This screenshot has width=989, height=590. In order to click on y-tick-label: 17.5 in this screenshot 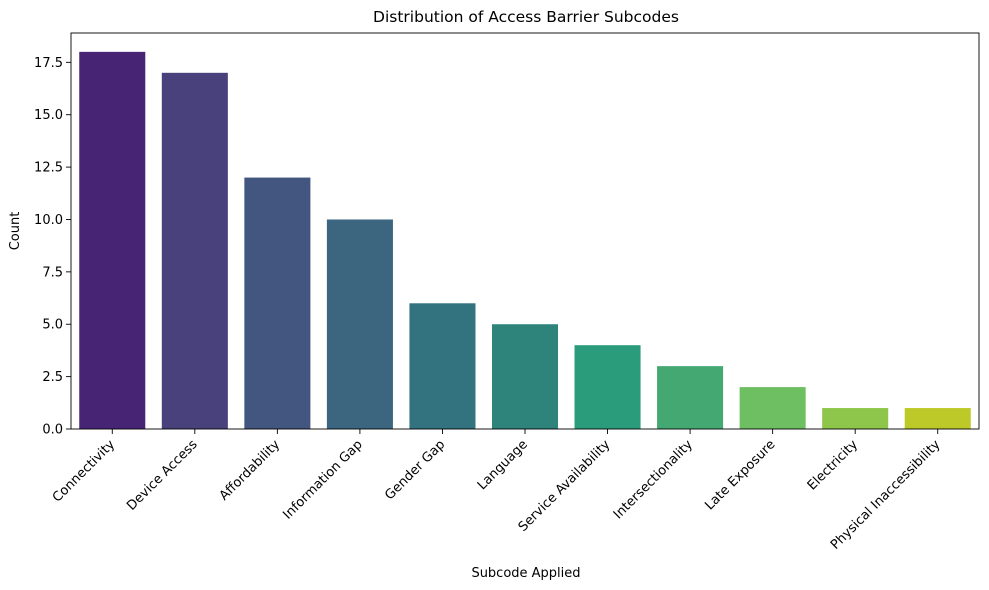, I will do `click(48, 63)`.